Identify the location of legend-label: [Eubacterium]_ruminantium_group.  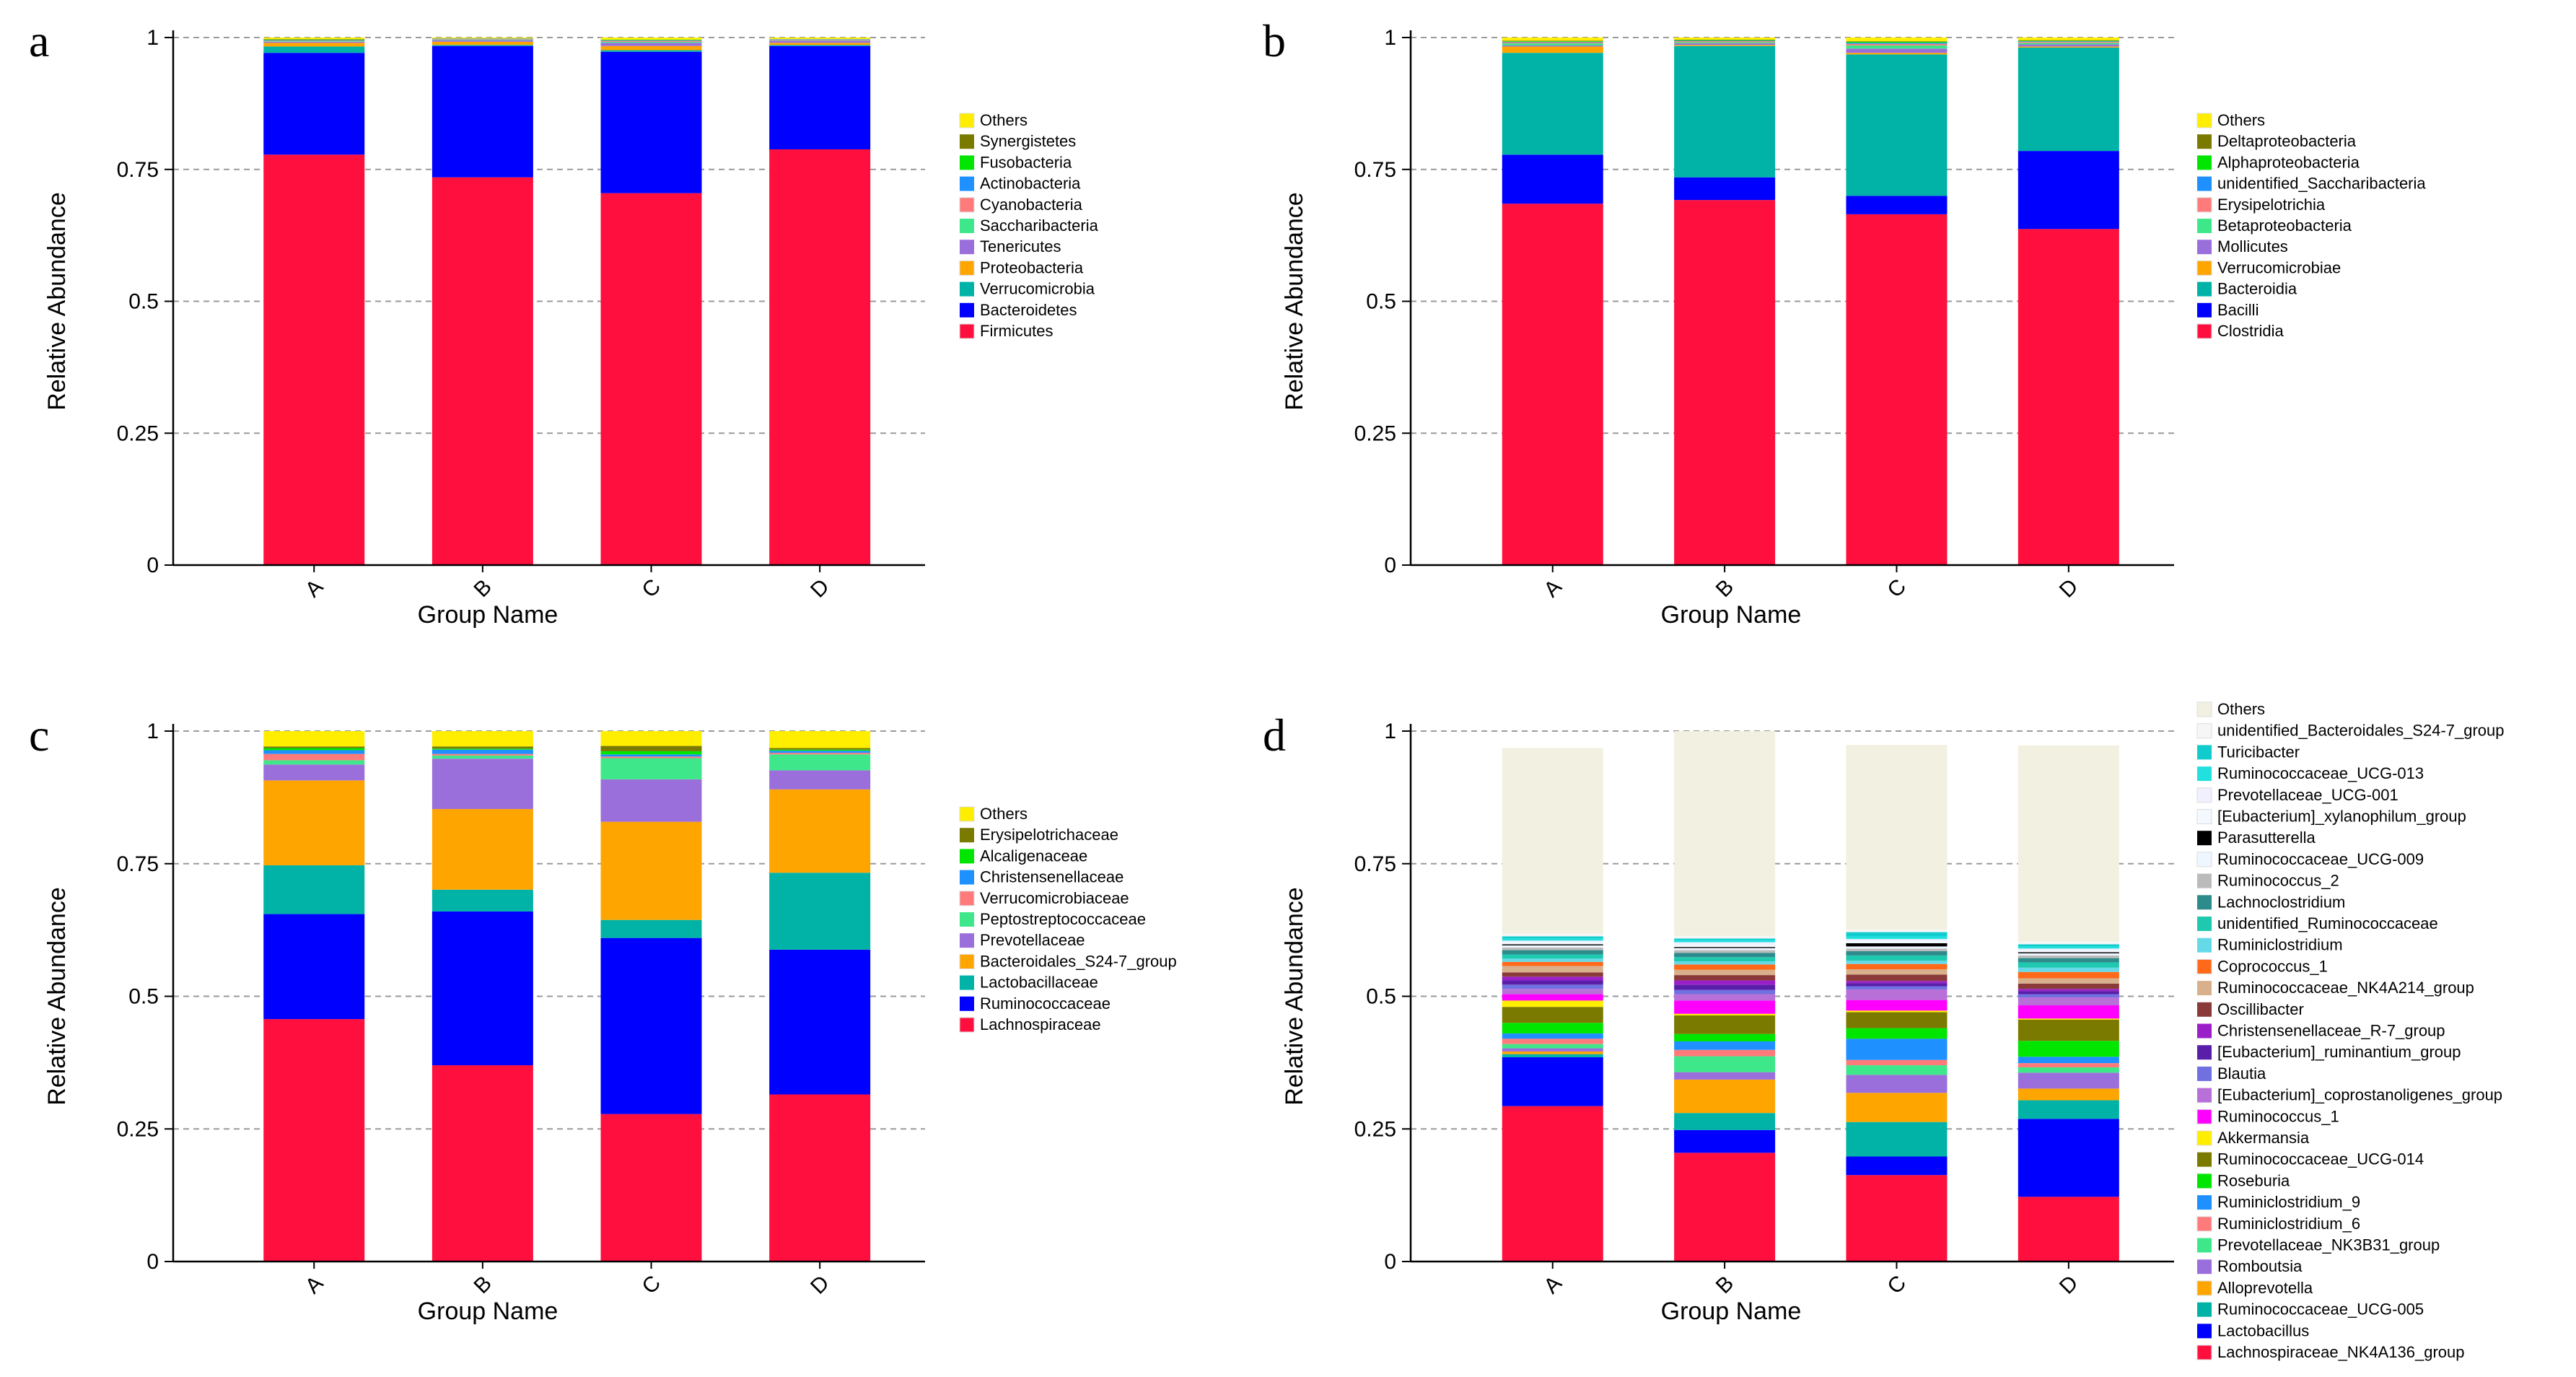
(2339, 1052).